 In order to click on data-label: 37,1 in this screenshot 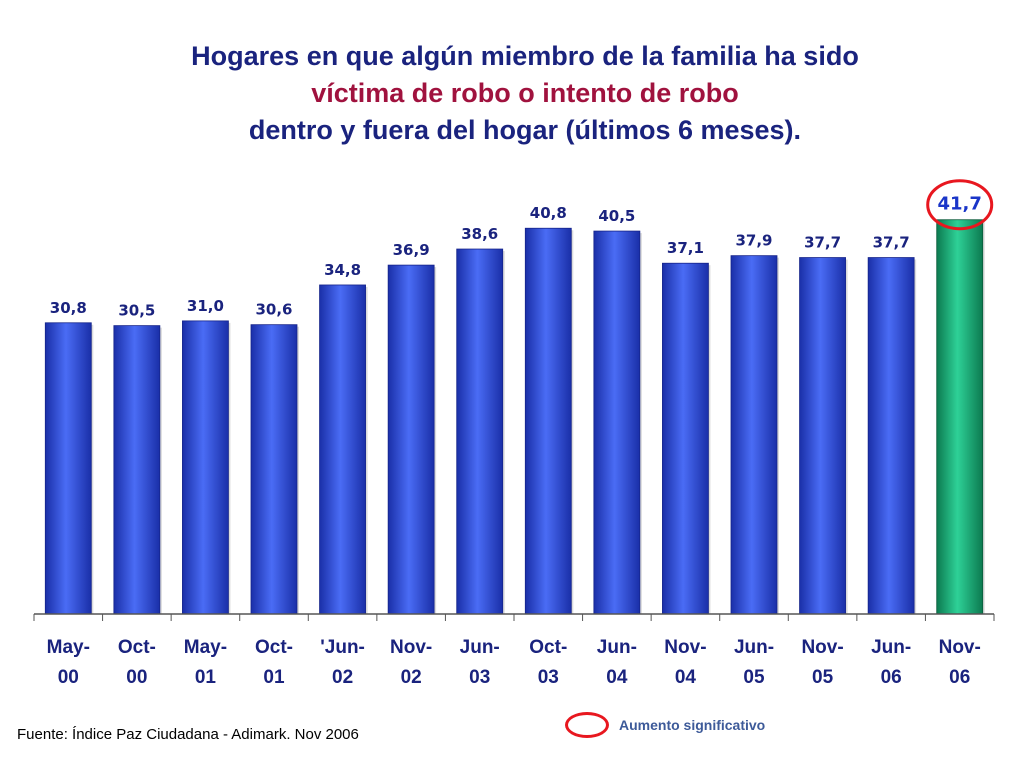, I will do `click(685, 248)`.